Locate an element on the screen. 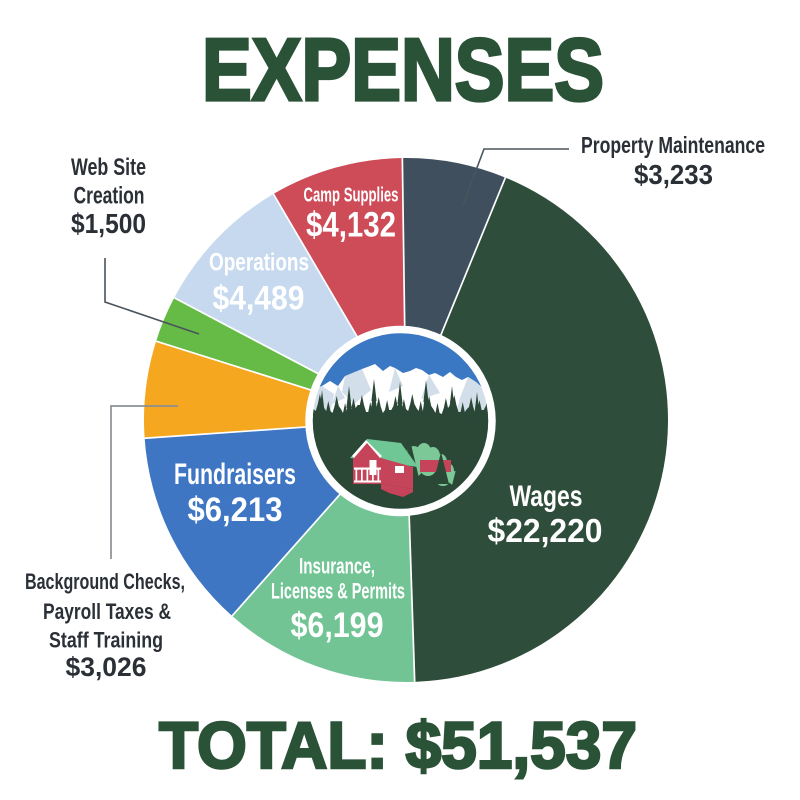 The image size is (800, 800). svg-text: $1,500 is located at coordinates (108, 223).